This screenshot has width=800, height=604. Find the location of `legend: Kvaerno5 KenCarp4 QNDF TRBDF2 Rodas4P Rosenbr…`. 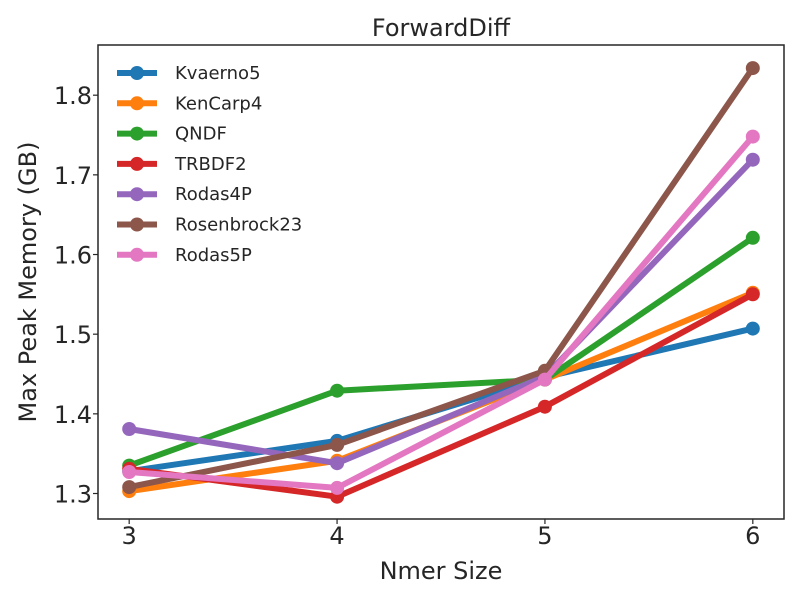

legend: Kvaerno5 KenCarp4 QNDF TRBDF2 Rodas4P Rosenbr… is located at coordinates (209, 164).